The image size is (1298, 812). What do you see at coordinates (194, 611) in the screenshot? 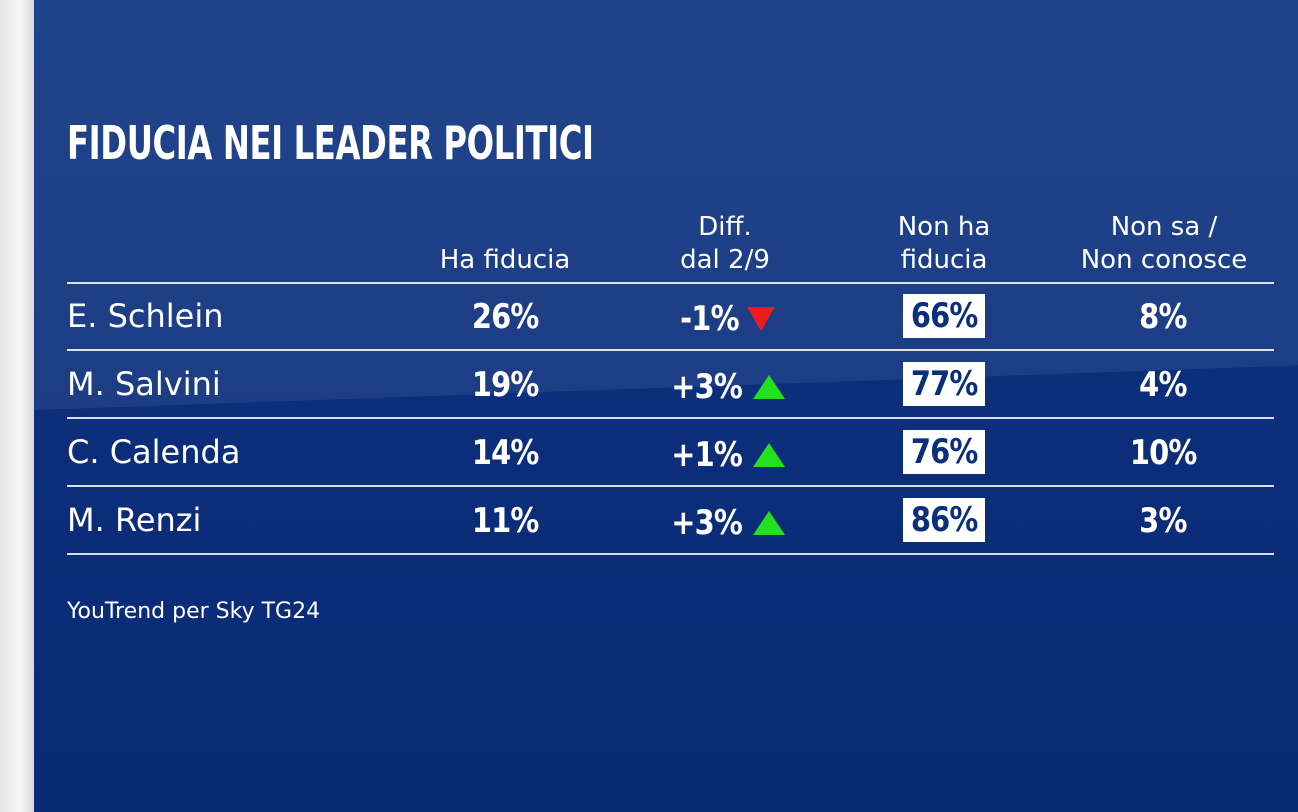
I see `source-note: YouTrend per Sky TG24` at bounding box center [194, 611].